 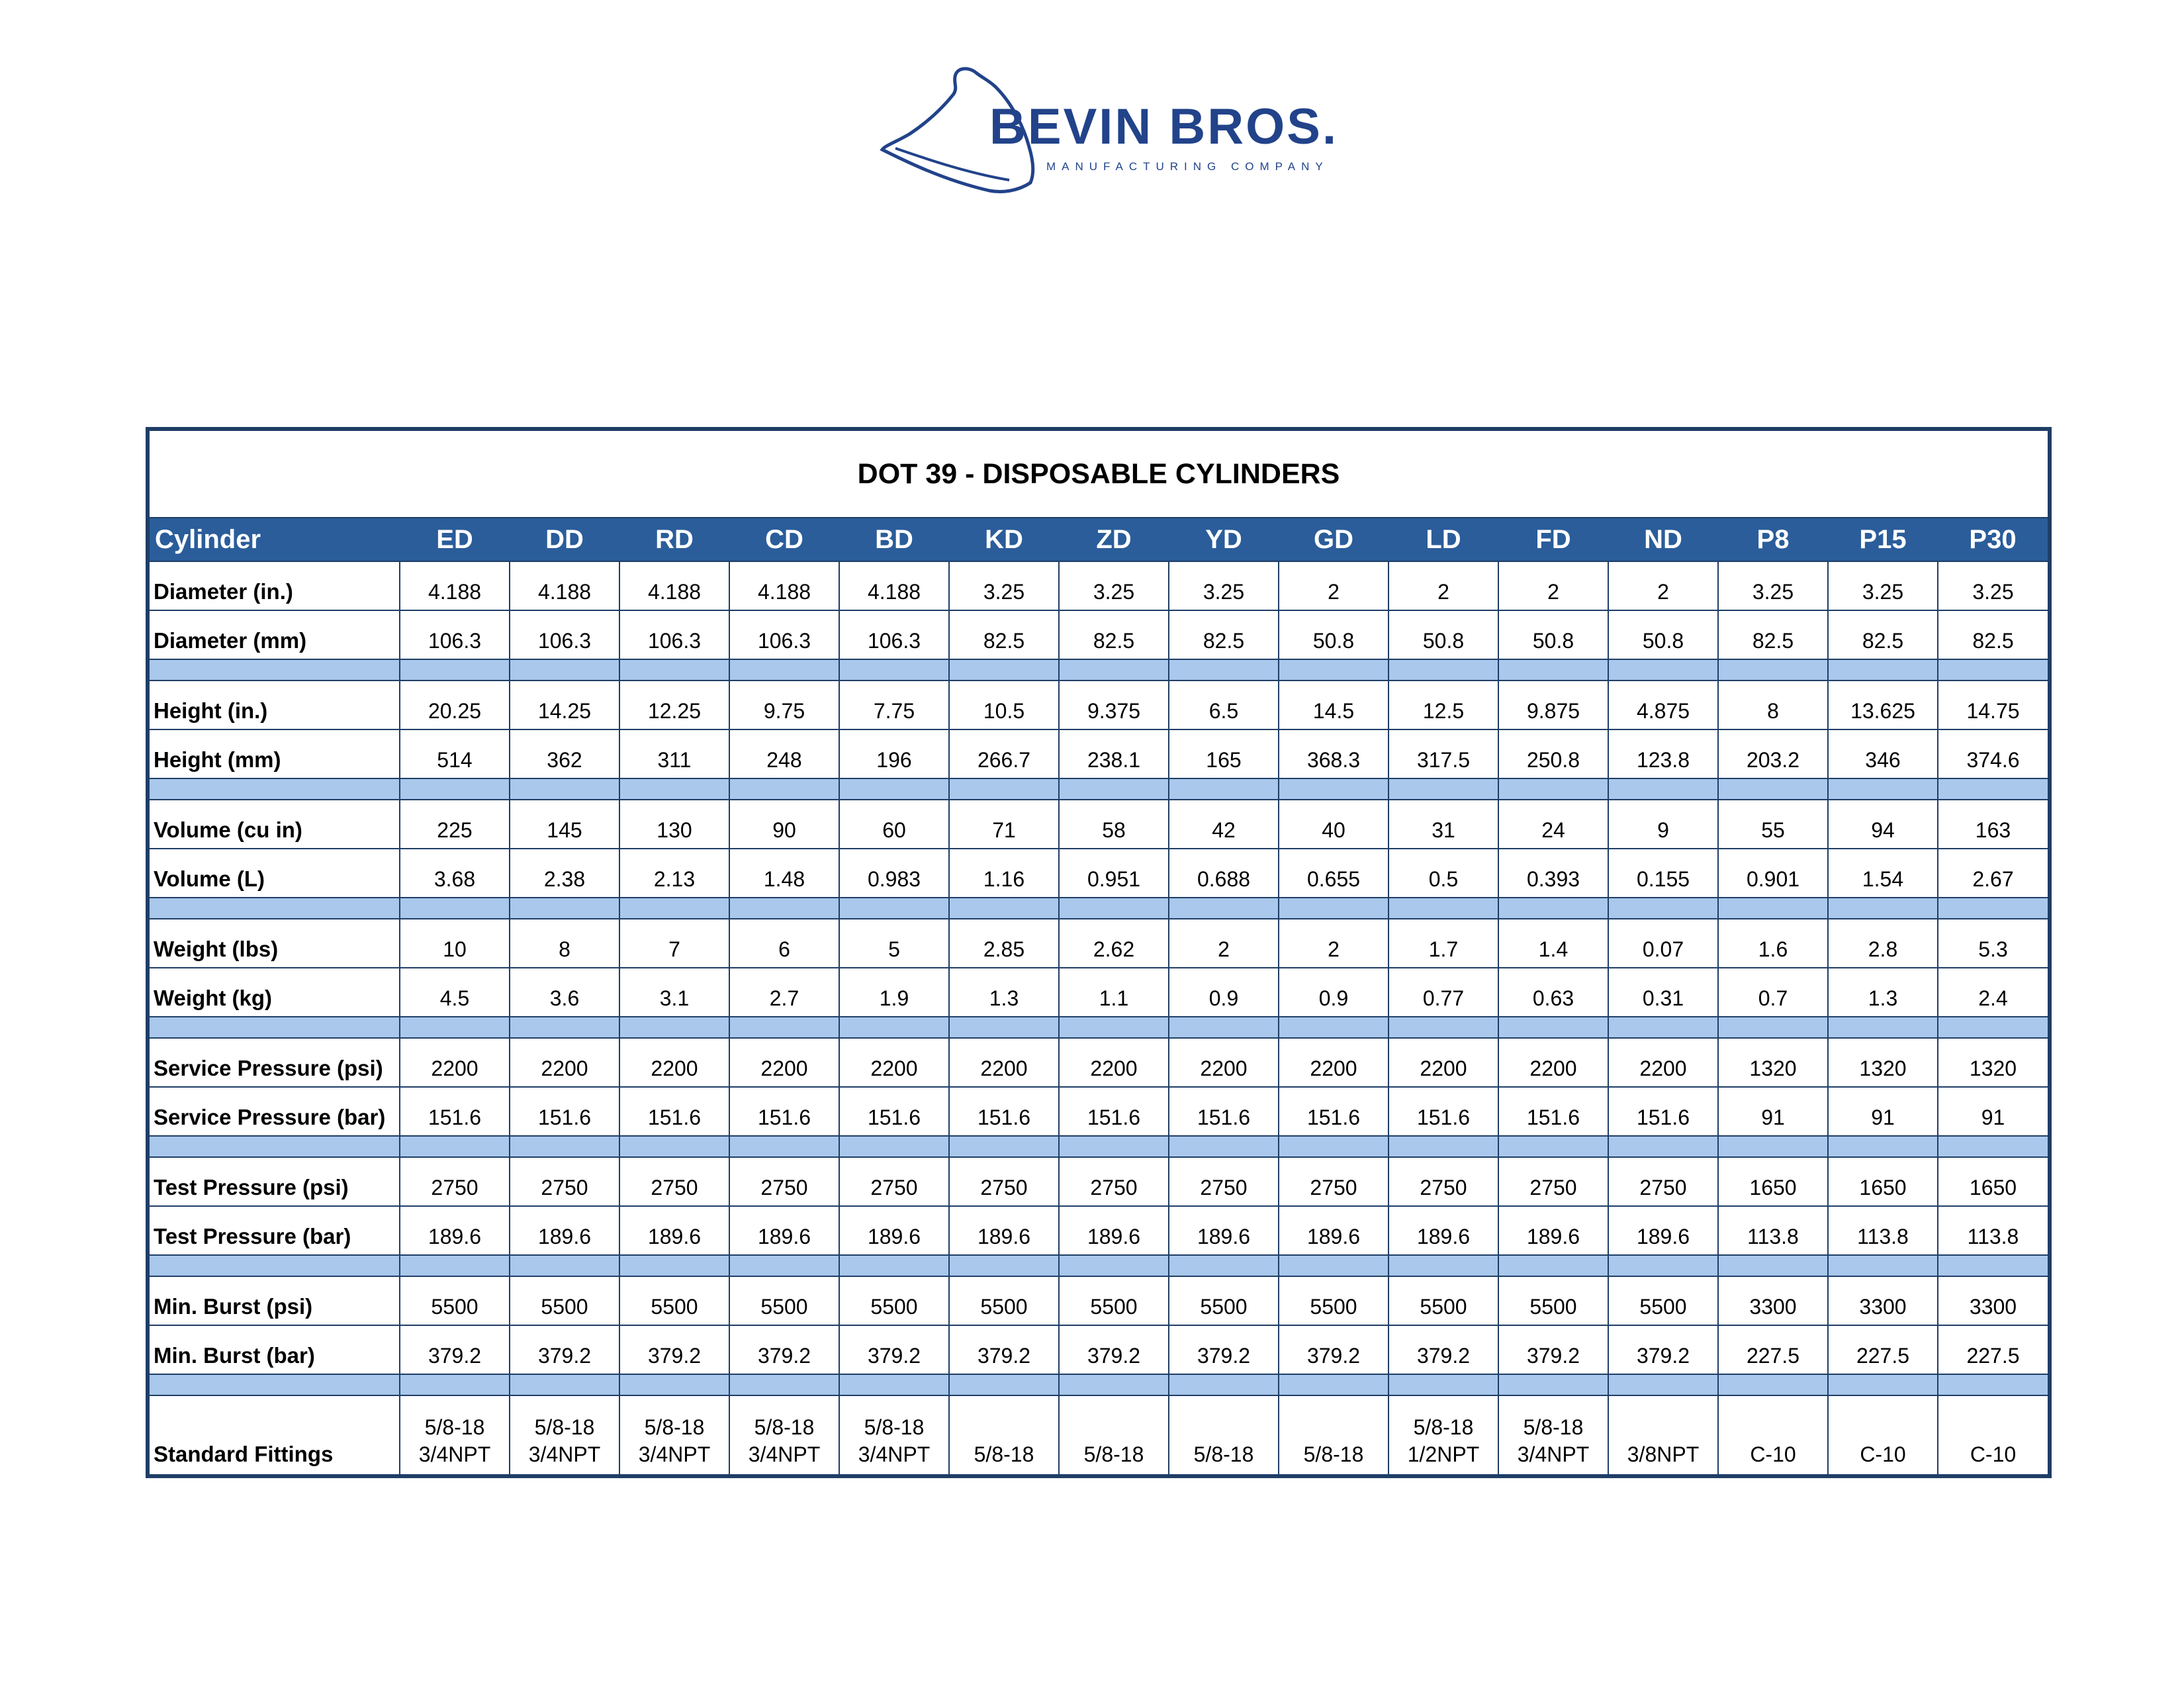 What do you see at coordinates (564, 705) in the screenshot?
I see `table-cell: 14.25` at bounding box center [564, 705].